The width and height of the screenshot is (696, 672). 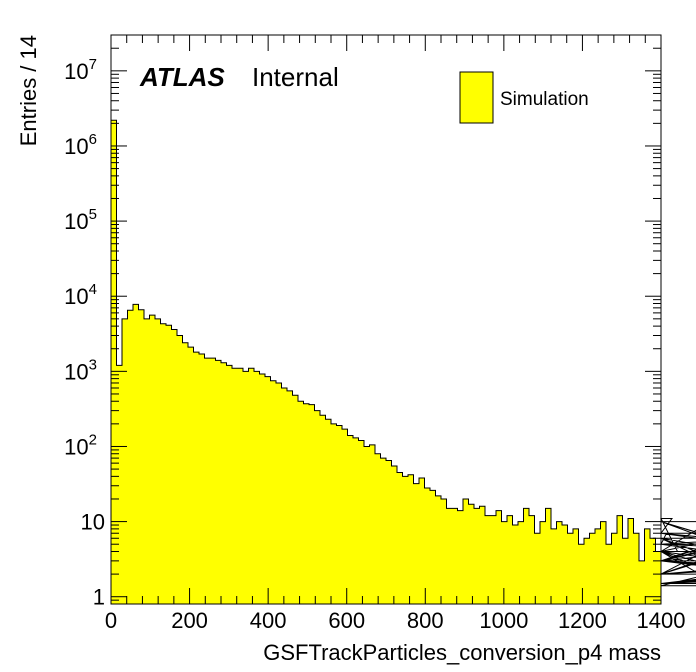 What do you see at coordinates (111, 620) in the screenshot?
I see `x-tick-label: 0` at bounding box center [111, 620].